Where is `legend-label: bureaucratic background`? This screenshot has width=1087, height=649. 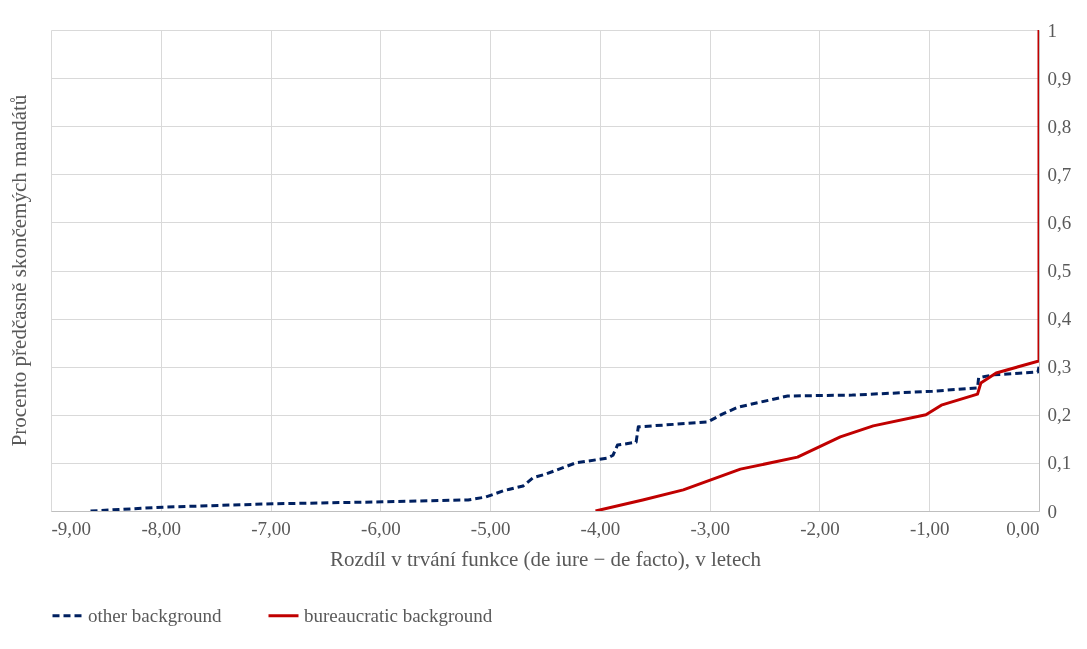
legend-label: bureaucratic background is located at coordinates (398, 615).